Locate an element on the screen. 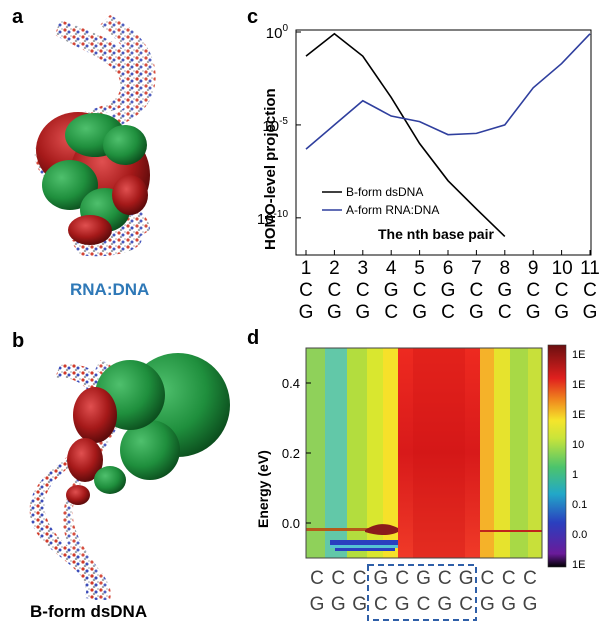  panel-letter-b: b is located at coordinates (18, 341).